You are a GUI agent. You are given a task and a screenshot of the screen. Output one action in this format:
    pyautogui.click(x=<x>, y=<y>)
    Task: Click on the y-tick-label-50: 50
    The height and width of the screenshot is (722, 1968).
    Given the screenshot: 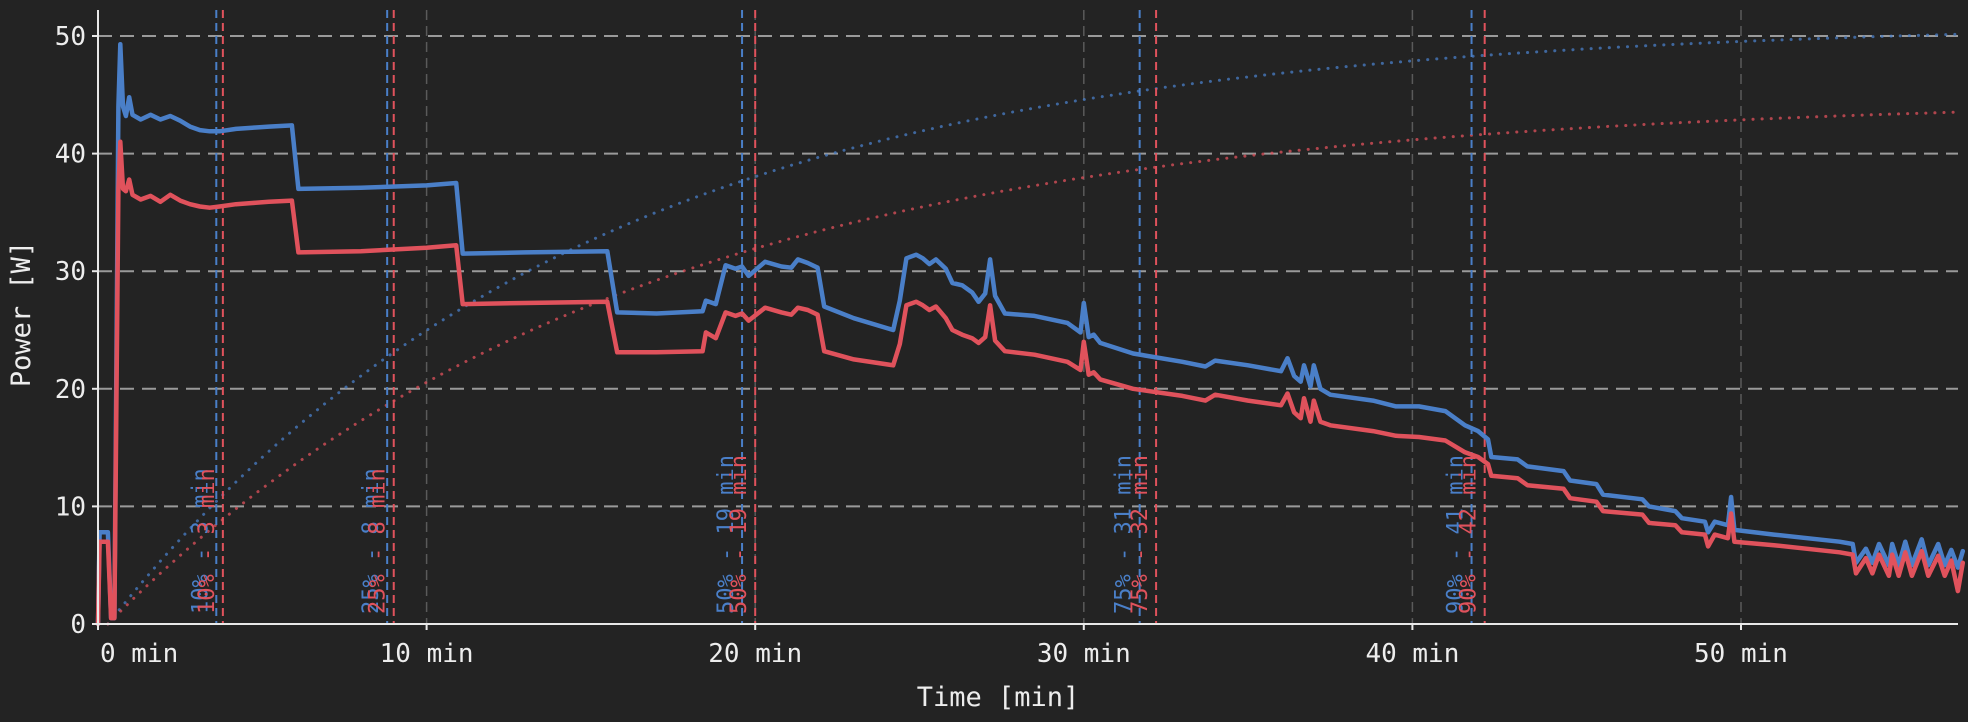 What is the action you would take?
    pyautogui.click(x=70, y=37)
    